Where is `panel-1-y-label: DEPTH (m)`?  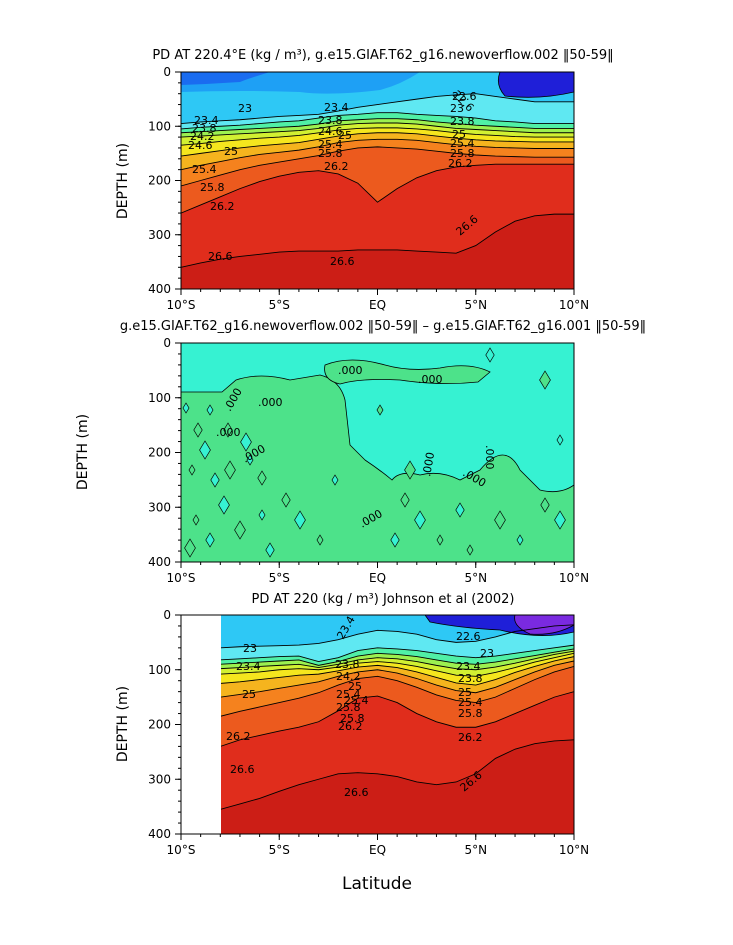
panel-1-y-label: DEPTH (m) is located at coordinates (123, 181).